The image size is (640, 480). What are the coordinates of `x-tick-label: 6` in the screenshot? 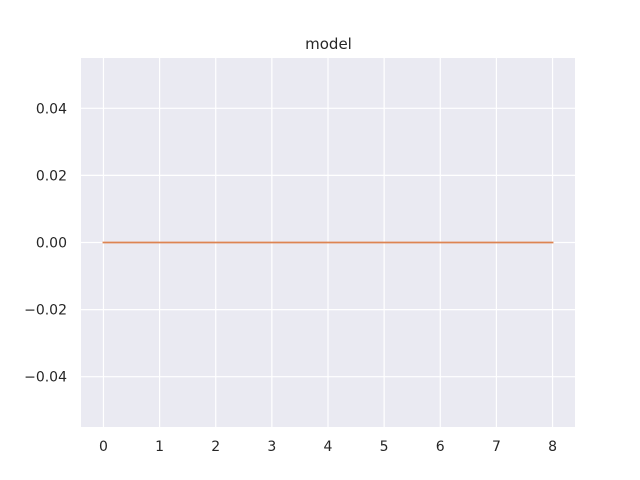 It's located at (440, 447).